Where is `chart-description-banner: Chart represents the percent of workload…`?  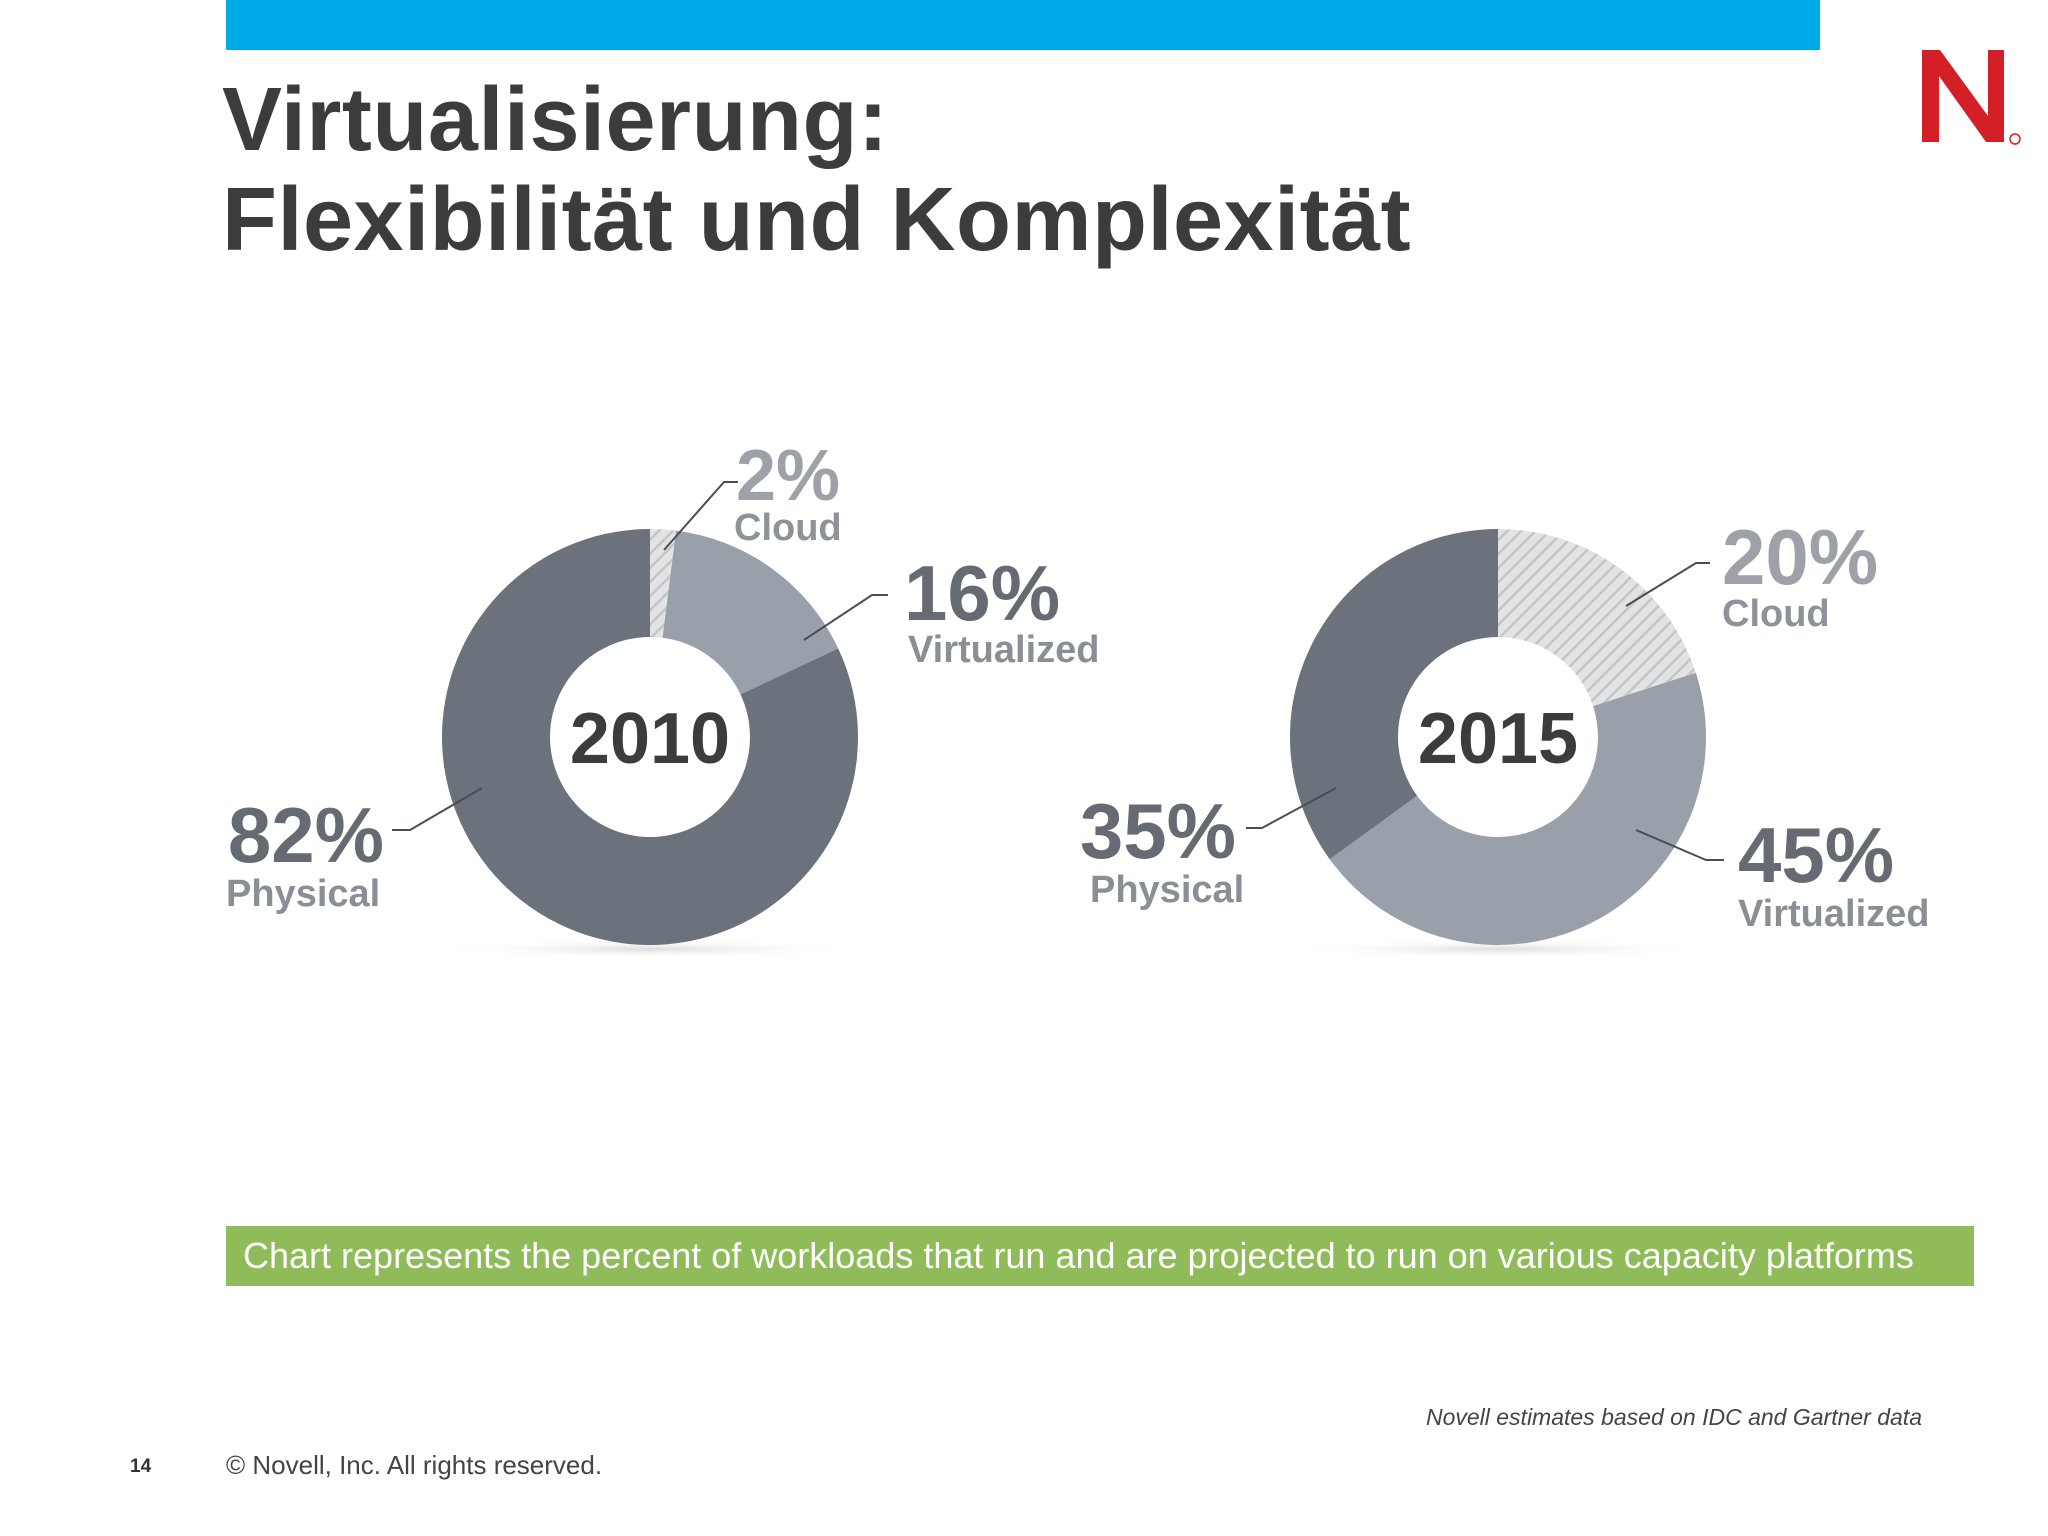 chart-description-banner: Chart represents the percent of workload… is located at coordinates (1100, 1256).